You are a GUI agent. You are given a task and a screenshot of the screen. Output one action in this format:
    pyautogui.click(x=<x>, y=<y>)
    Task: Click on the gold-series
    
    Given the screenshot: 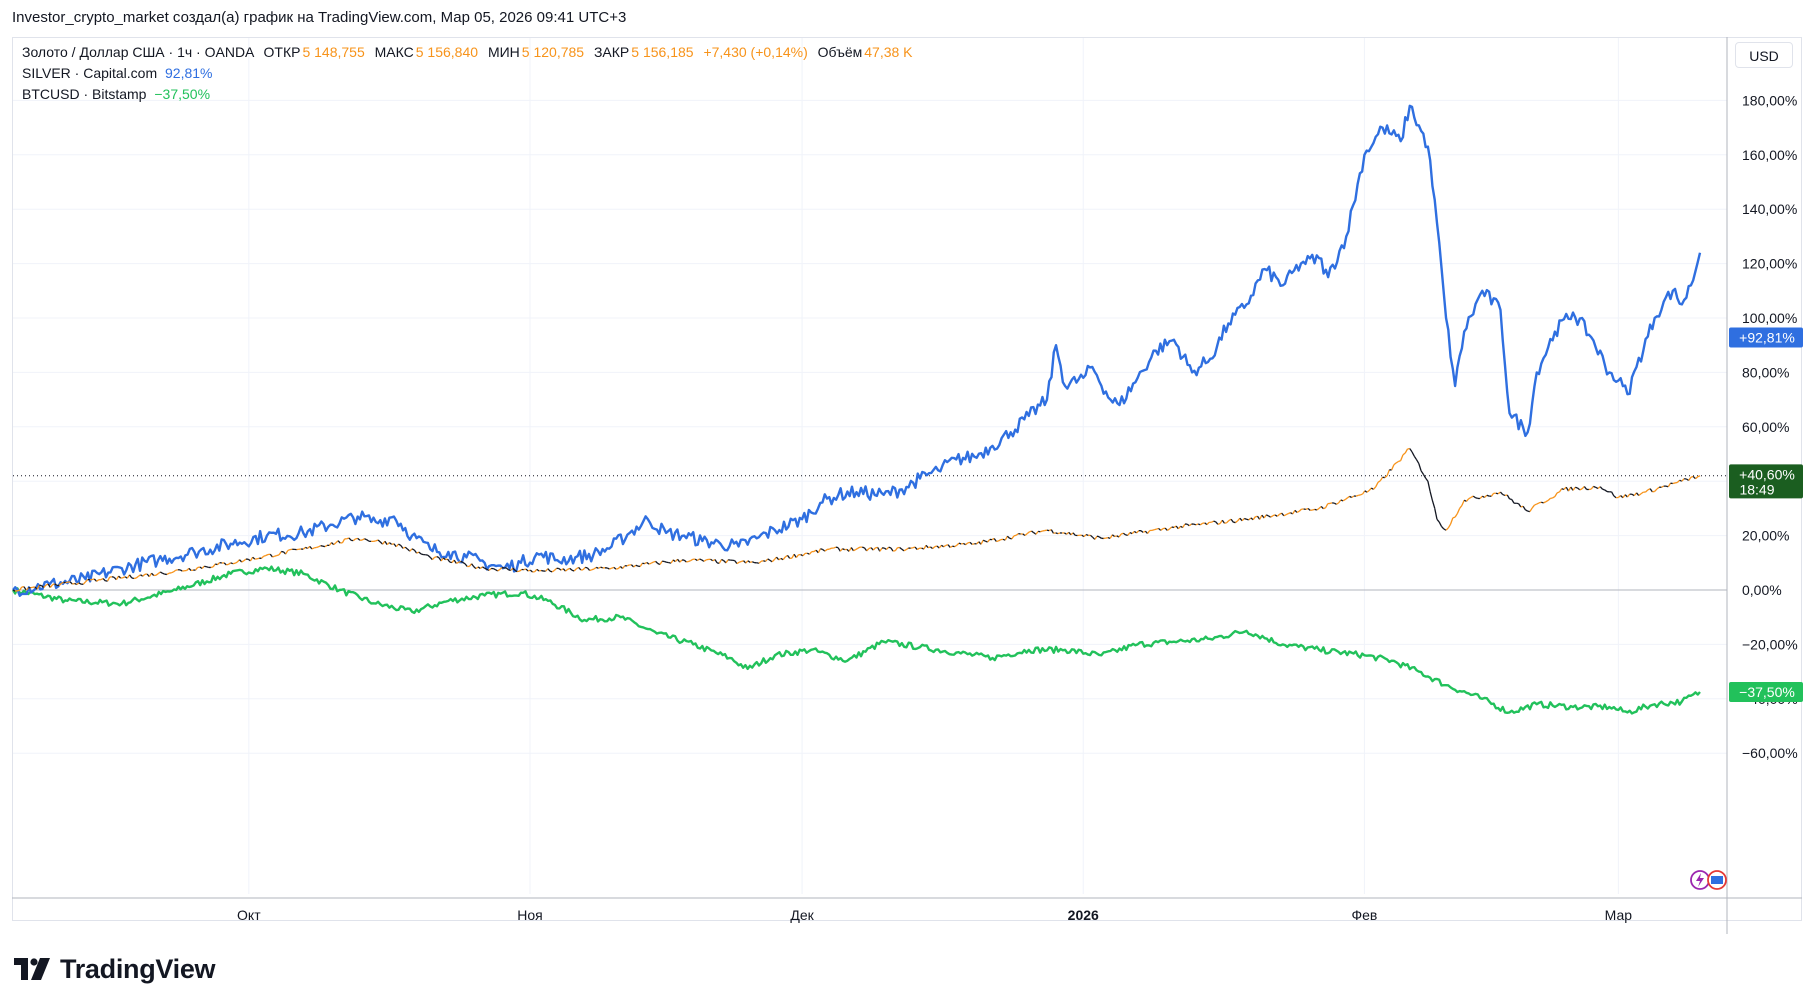 What is the action you would take?
    pyautogui.click(x=856, y=519)
    